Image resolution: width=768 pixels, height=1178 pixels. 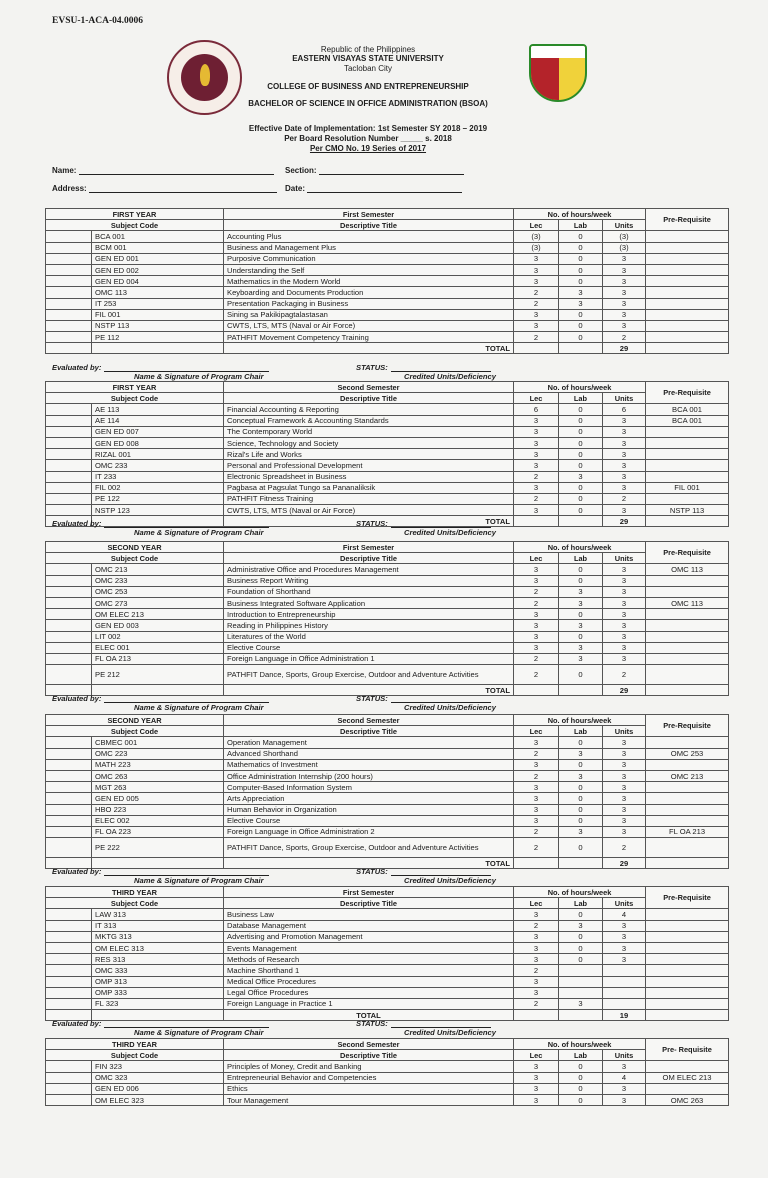 What do you see at coordinates (157, 510) in the screenshot?
I see `subject-code: NSTP 123` at bounding box center [157, 510].